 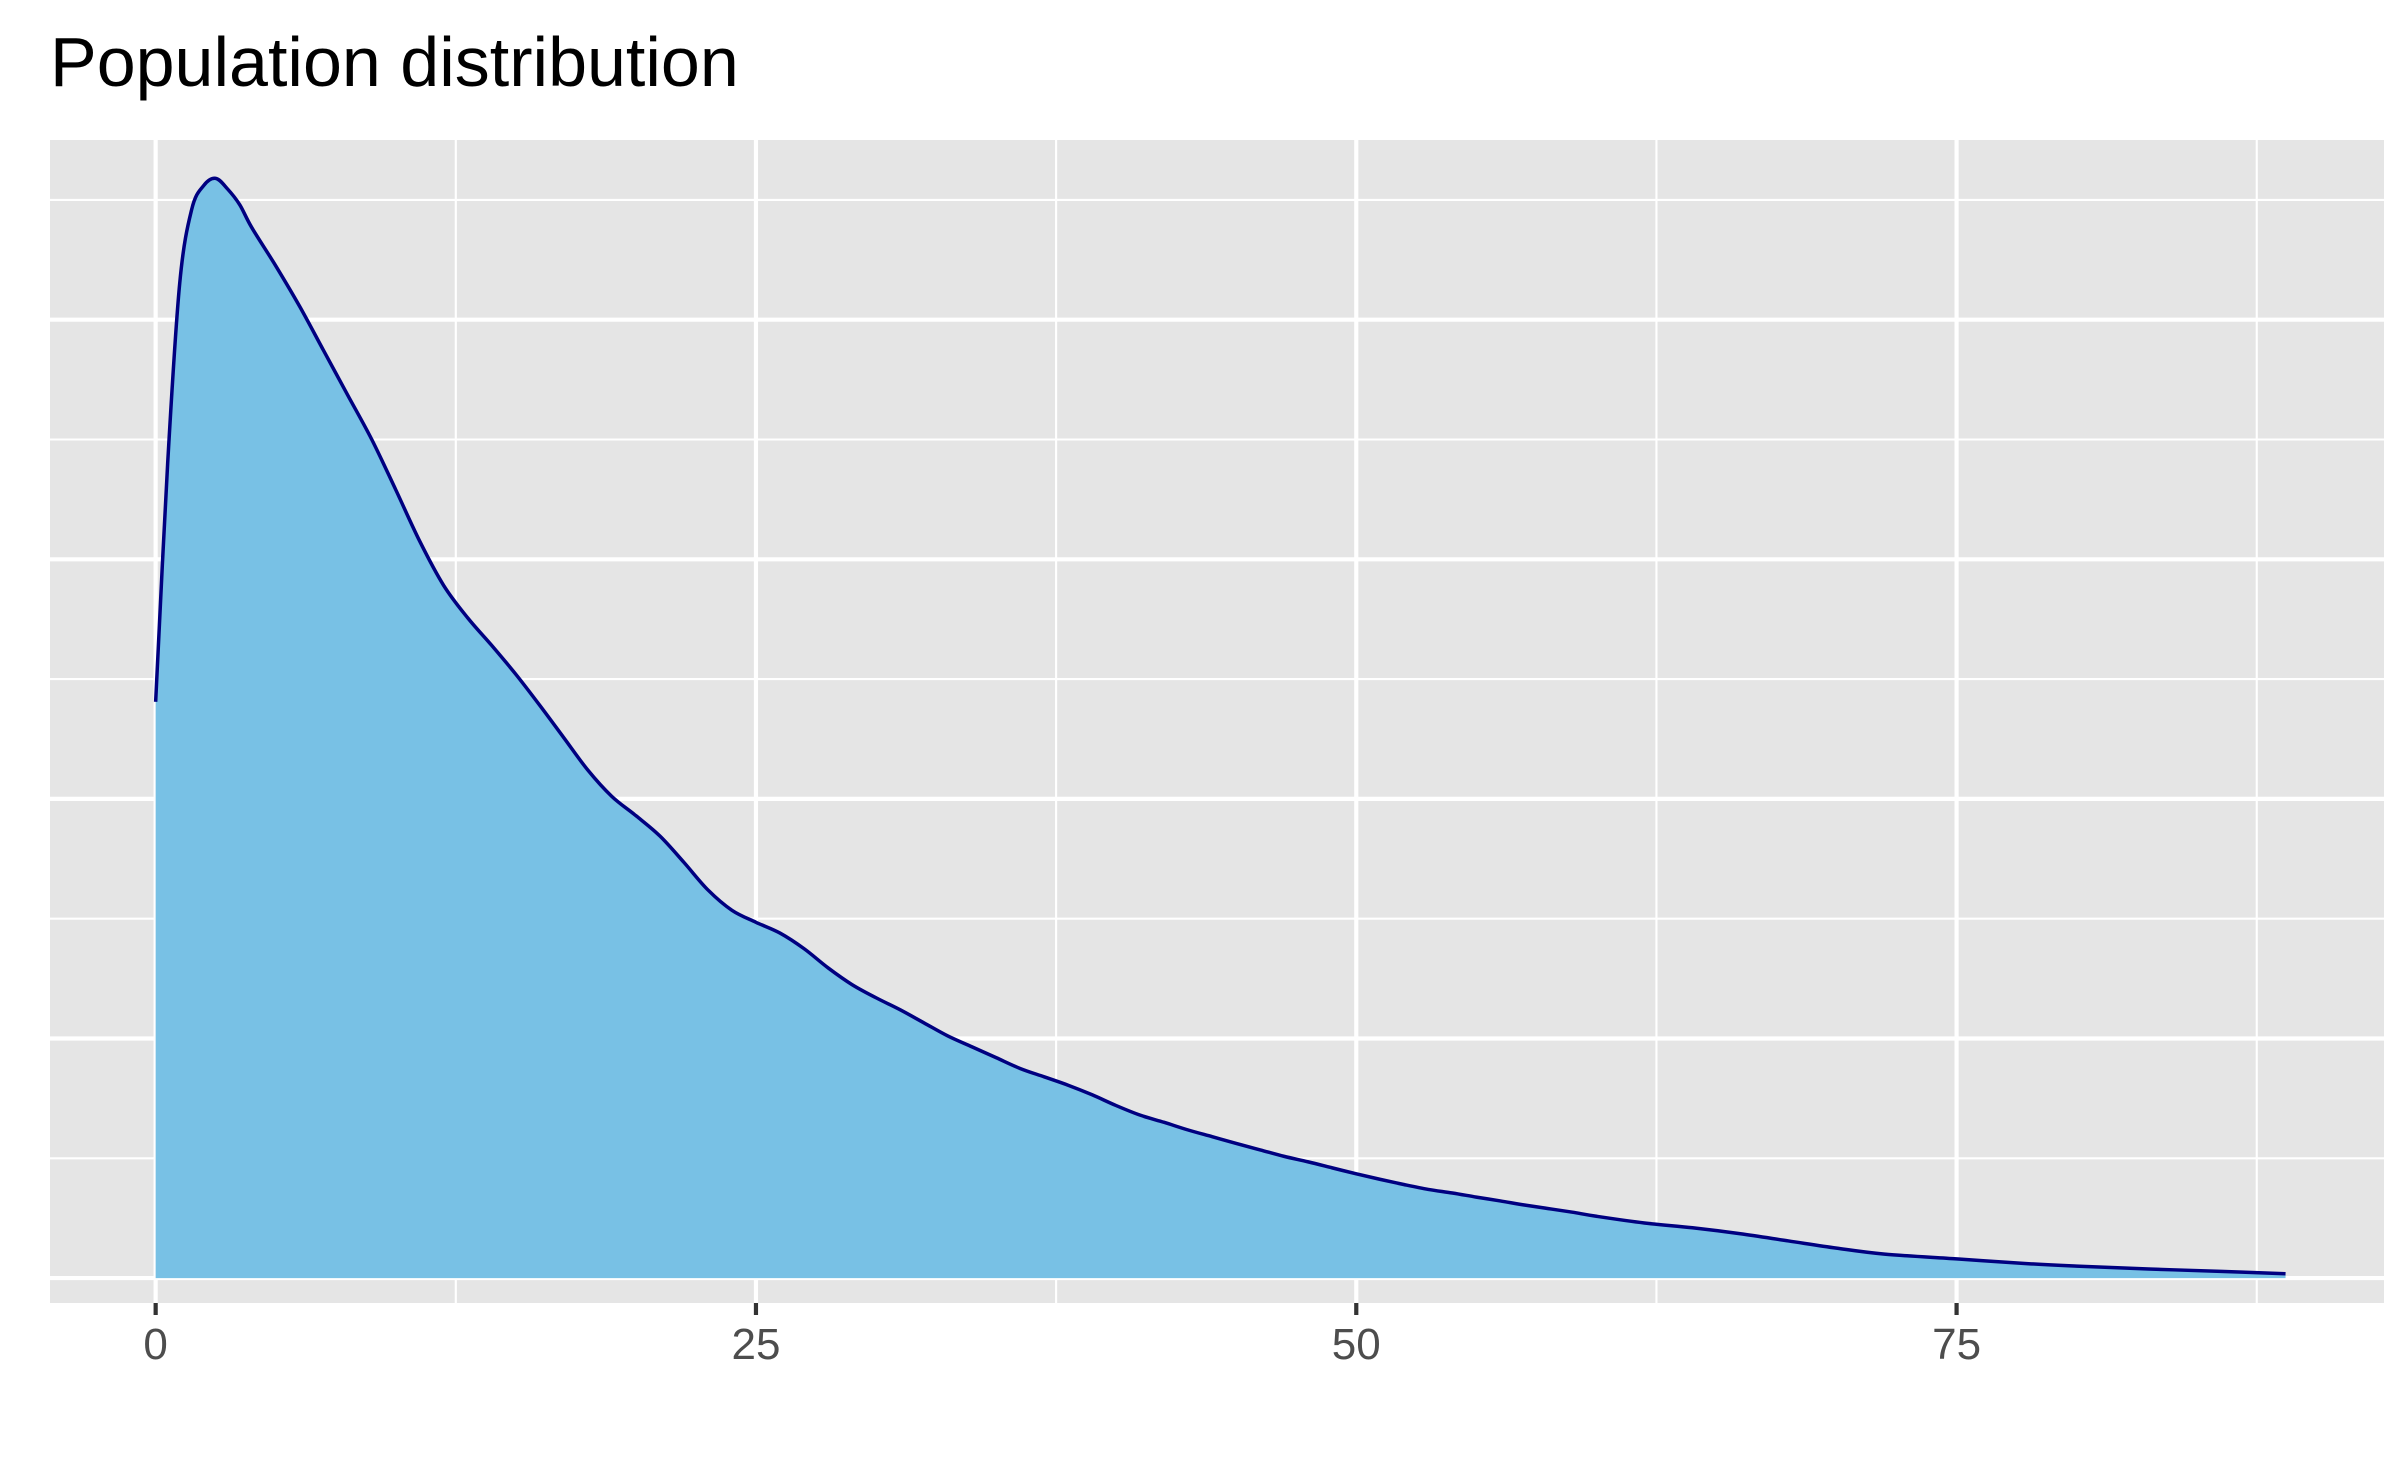 I want to click on x-tick-label: 0, so click(x=155, y=1344).